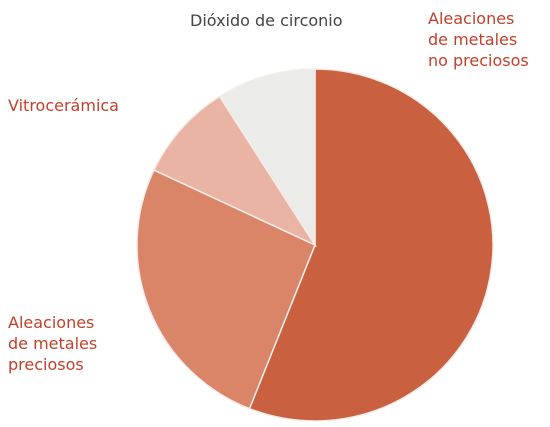 The width and height of the screenshot is (550, 427). What do you see at coordinates (478, 39) in the screenshot?
I see `slice-label: Aleaciones de metales no preciosos` at bounding box center [478, 39].